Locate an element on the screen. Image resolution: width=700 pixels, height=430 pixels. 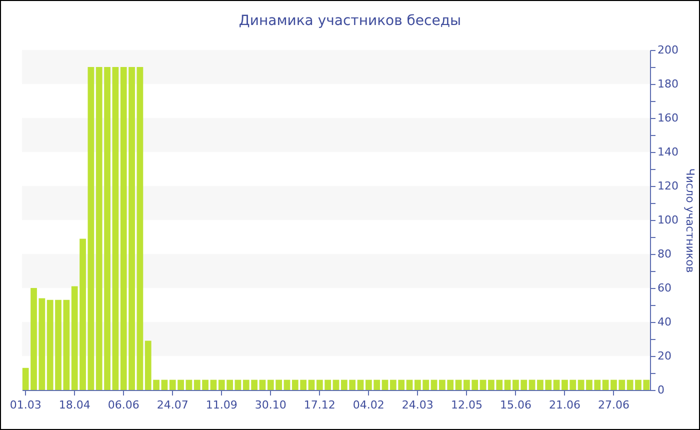
x-tick-label: 24.03 is located at coordinates (418, 405).